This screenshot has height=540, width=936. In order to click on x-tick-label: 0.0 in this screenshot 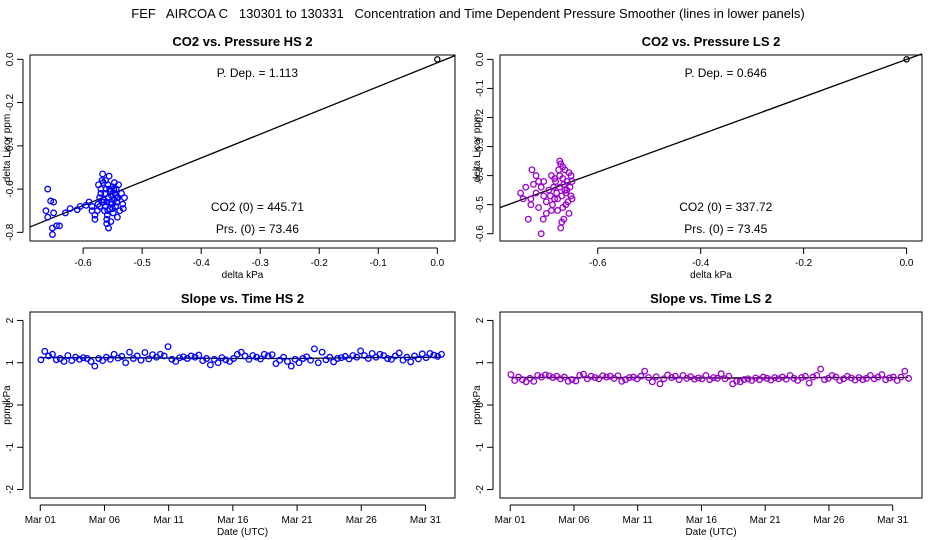, I will do `click(437, 263)`.